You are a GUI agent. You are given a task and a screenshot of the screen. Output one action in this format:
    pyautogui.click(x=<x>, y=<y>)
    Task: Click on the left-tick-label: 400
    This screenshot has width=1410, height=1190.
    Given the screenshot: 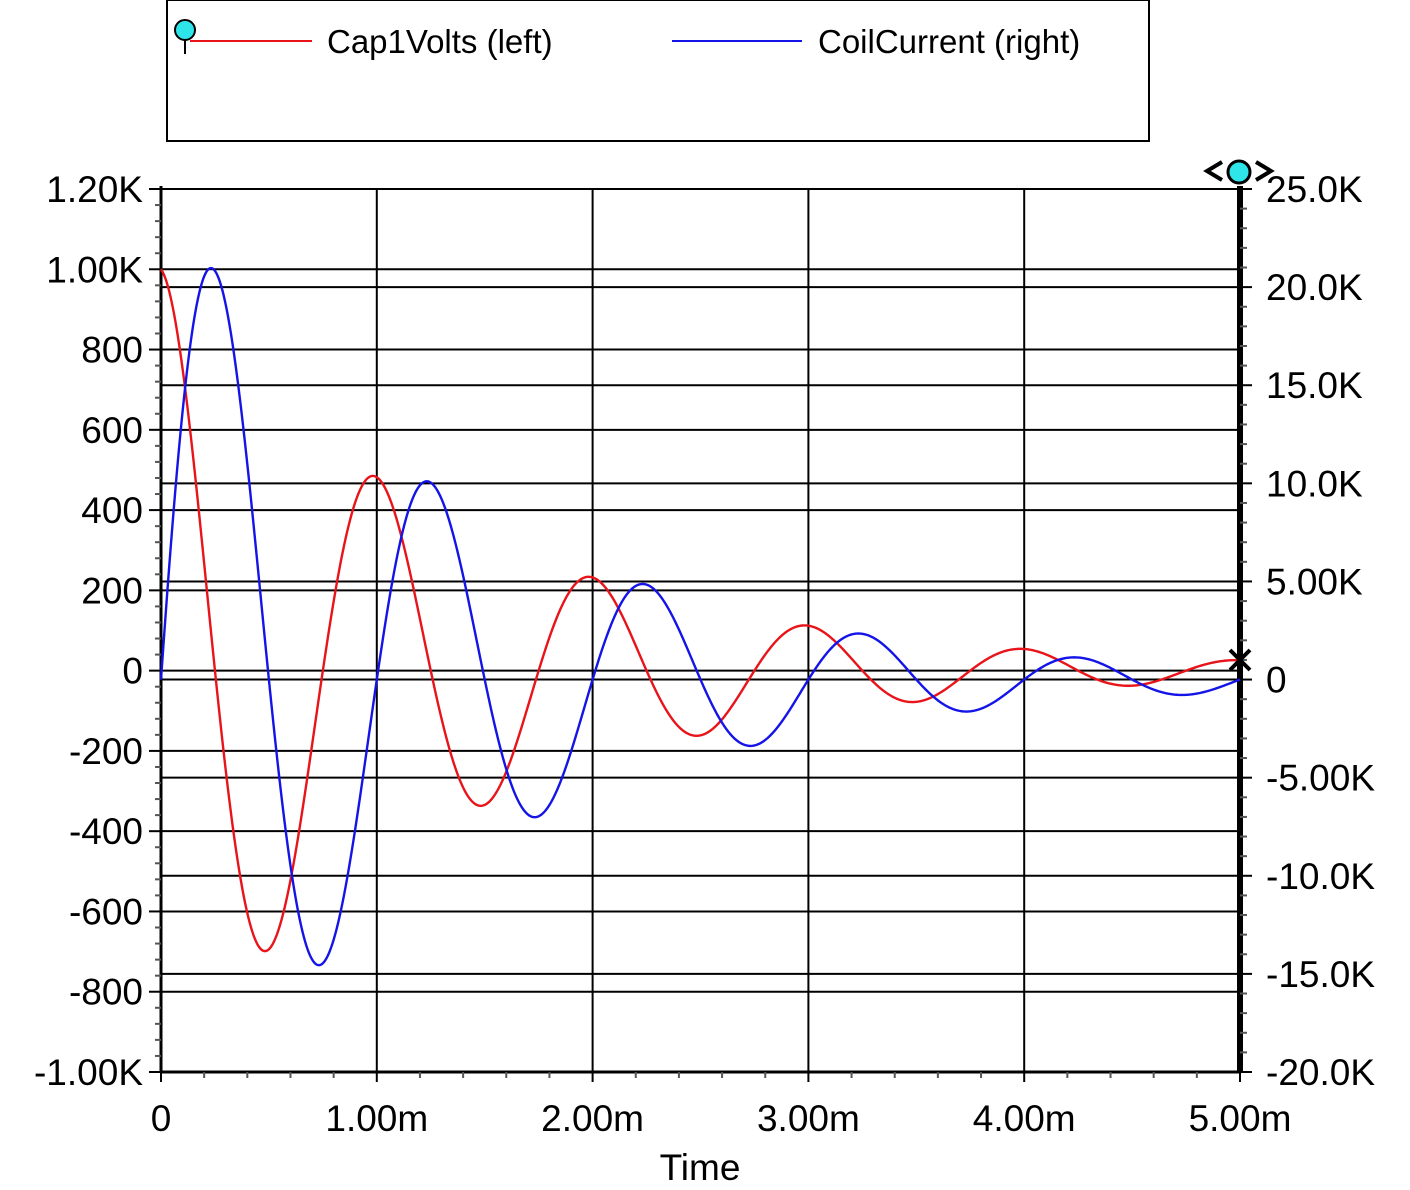 What is the action you would take?
    pyautogui.click(x=112, y=510)
    